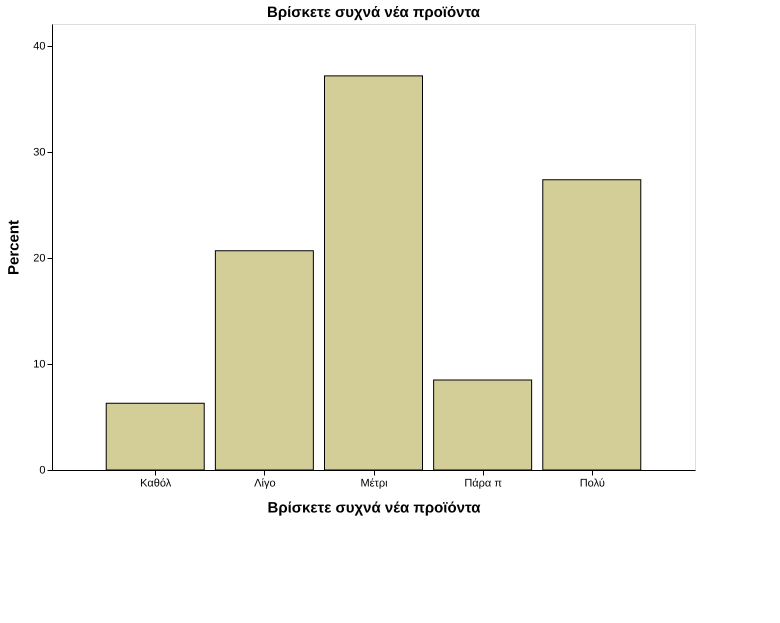 The height and width of the screenshot is (623, 780). What do you see at coordinates (374, 12) in the screenshot?
I see `chart-title: Βρίσκετε συχνά νέα προϊόντα` at bounding box center [374, 12].